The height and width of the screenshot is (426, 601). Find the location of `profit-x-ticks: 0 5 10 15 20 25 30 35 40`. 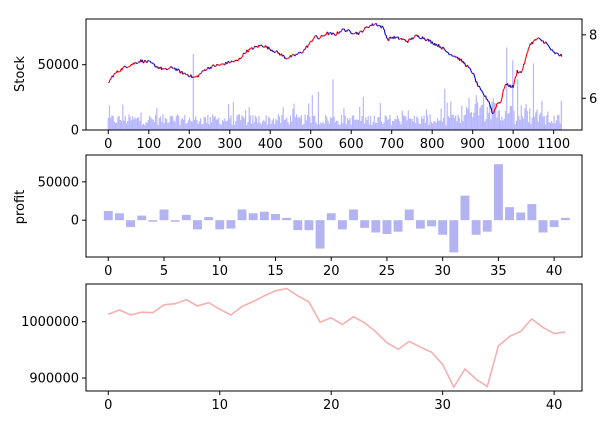

profit-x-ticks: 0 5 10 15 20 25 30 35 40 is located at coordinates (333, 268).